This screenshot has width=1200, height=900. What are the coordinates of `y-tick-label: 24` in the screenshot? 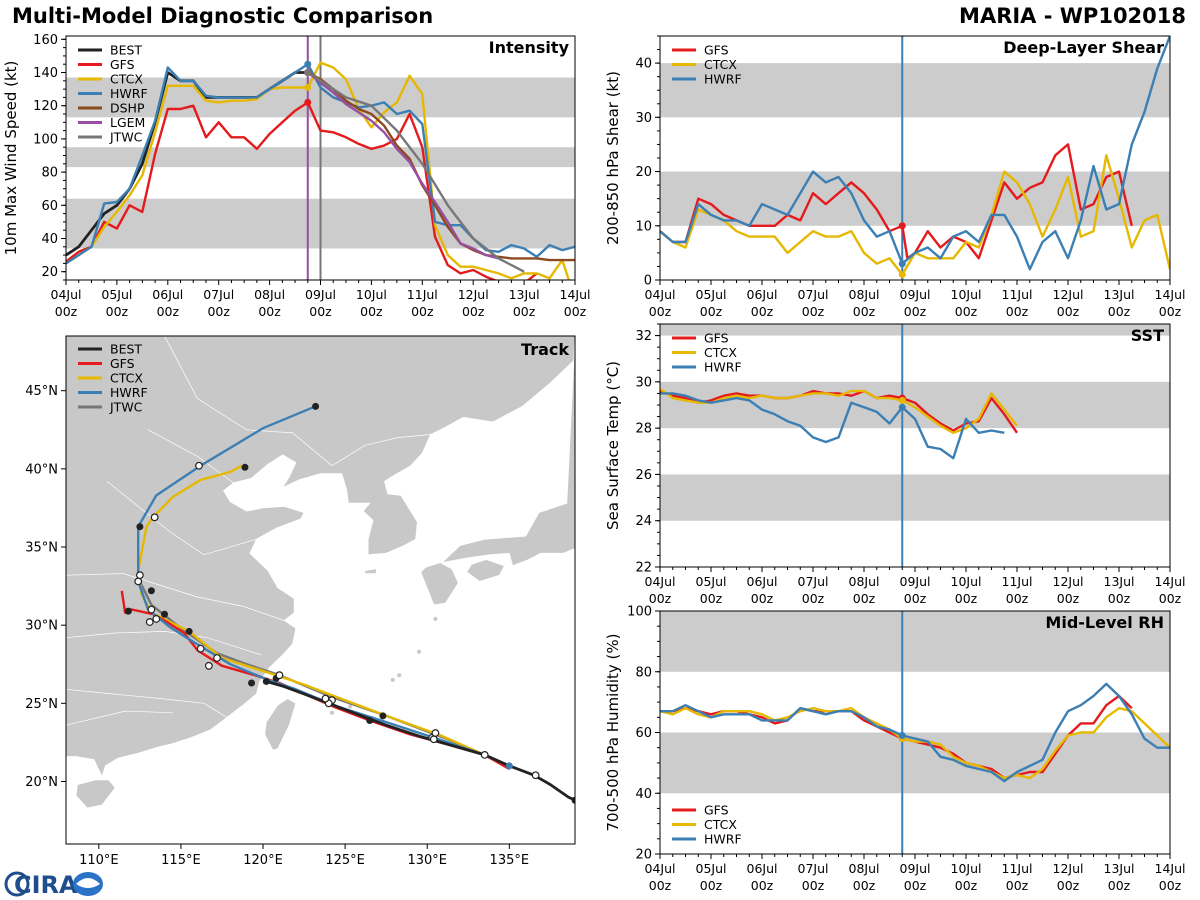 It's located at (643, 521).